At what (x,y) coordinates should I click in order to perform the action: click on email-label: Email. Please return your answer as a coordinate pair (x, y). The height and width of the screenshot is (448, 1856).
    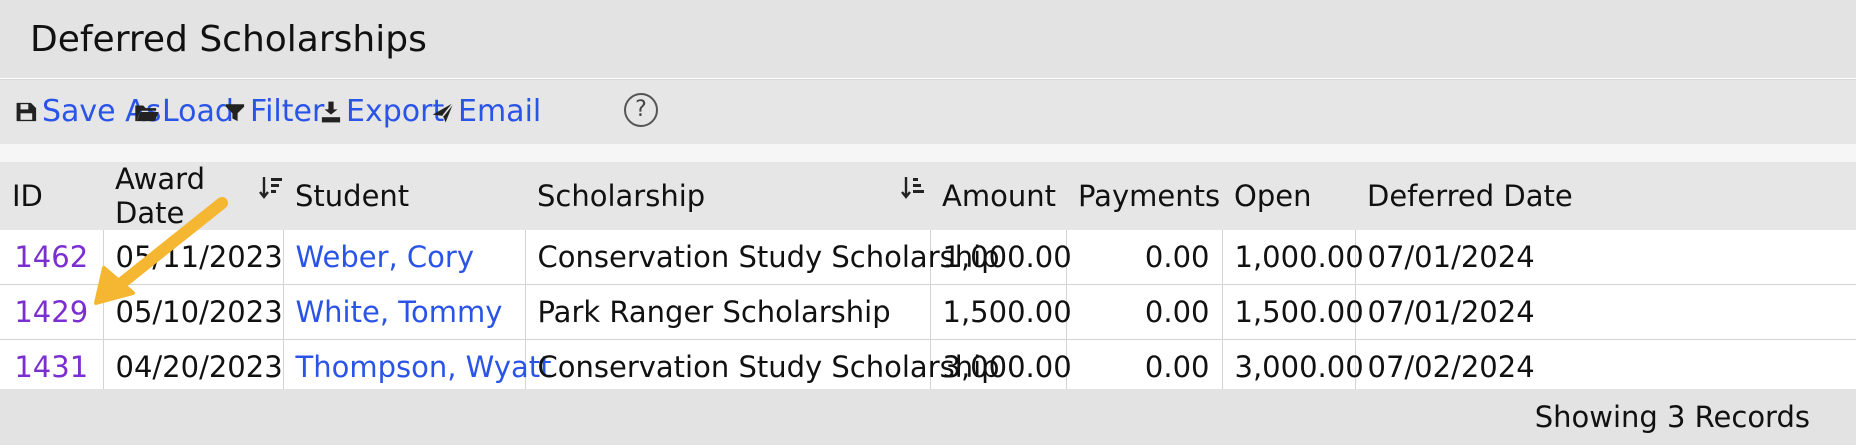
    Looking at the image, I should click on (500, 111).